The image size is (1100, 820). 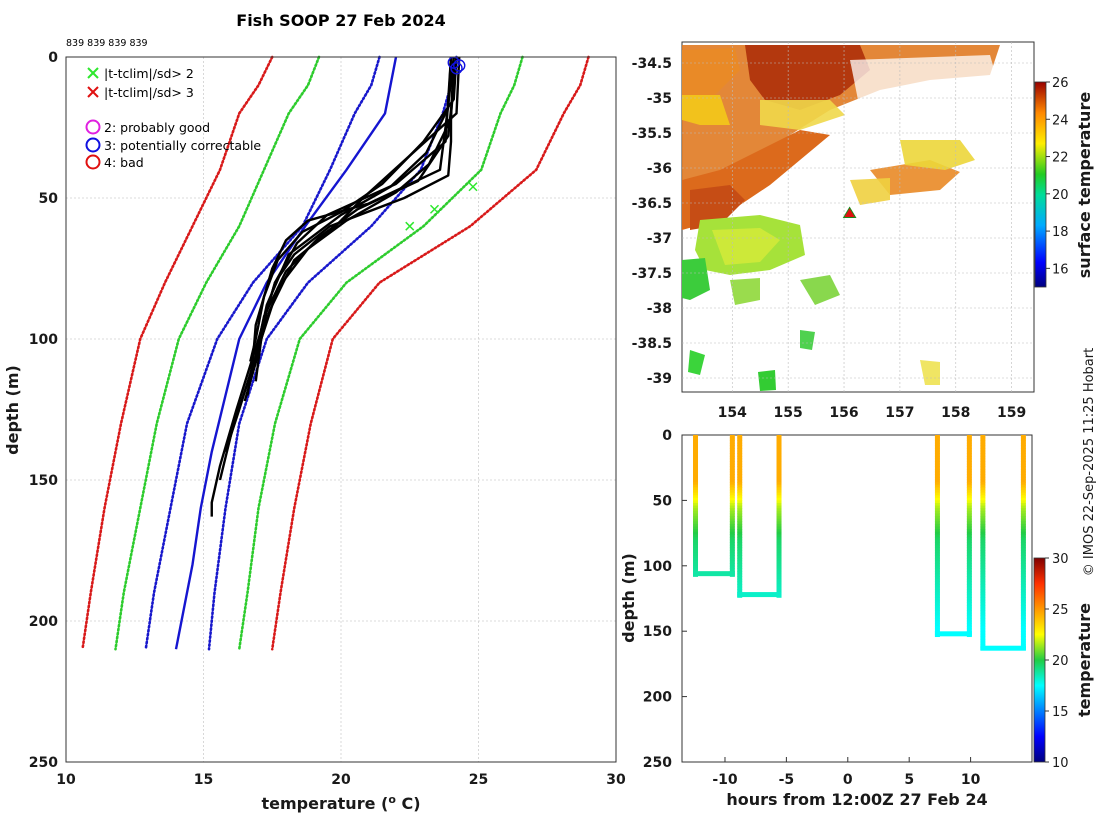 What do you see at coordinates (659, 169) in the screenshot?
I see `map-ytick-label: -36` at bounding box center [659, 169].